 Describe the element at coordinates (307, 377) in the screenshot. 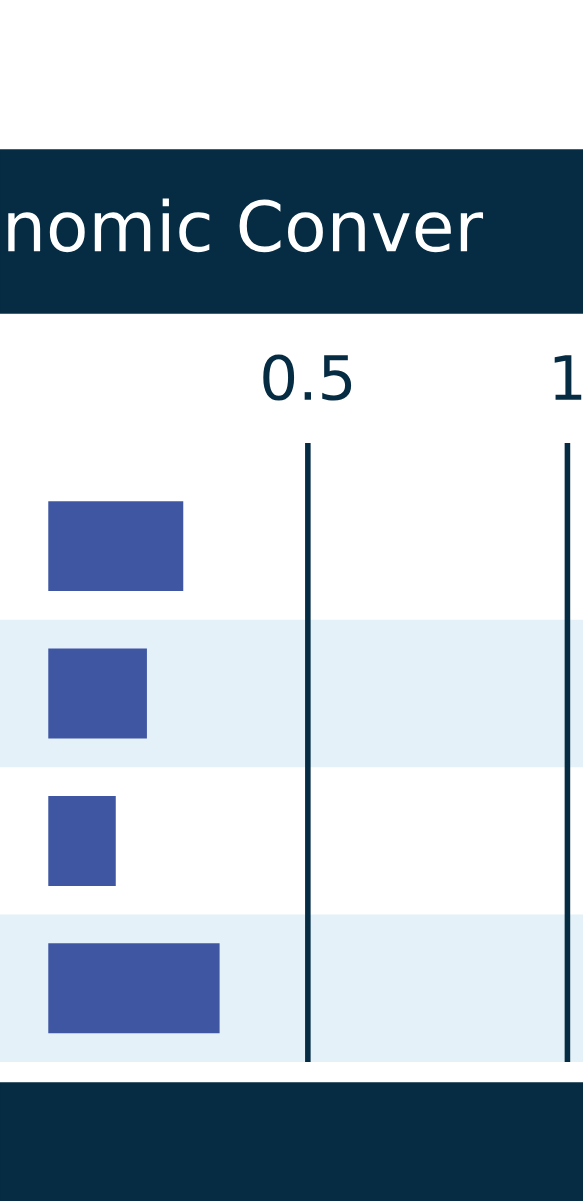

I see `x-tick-label: 0.5` at that location.